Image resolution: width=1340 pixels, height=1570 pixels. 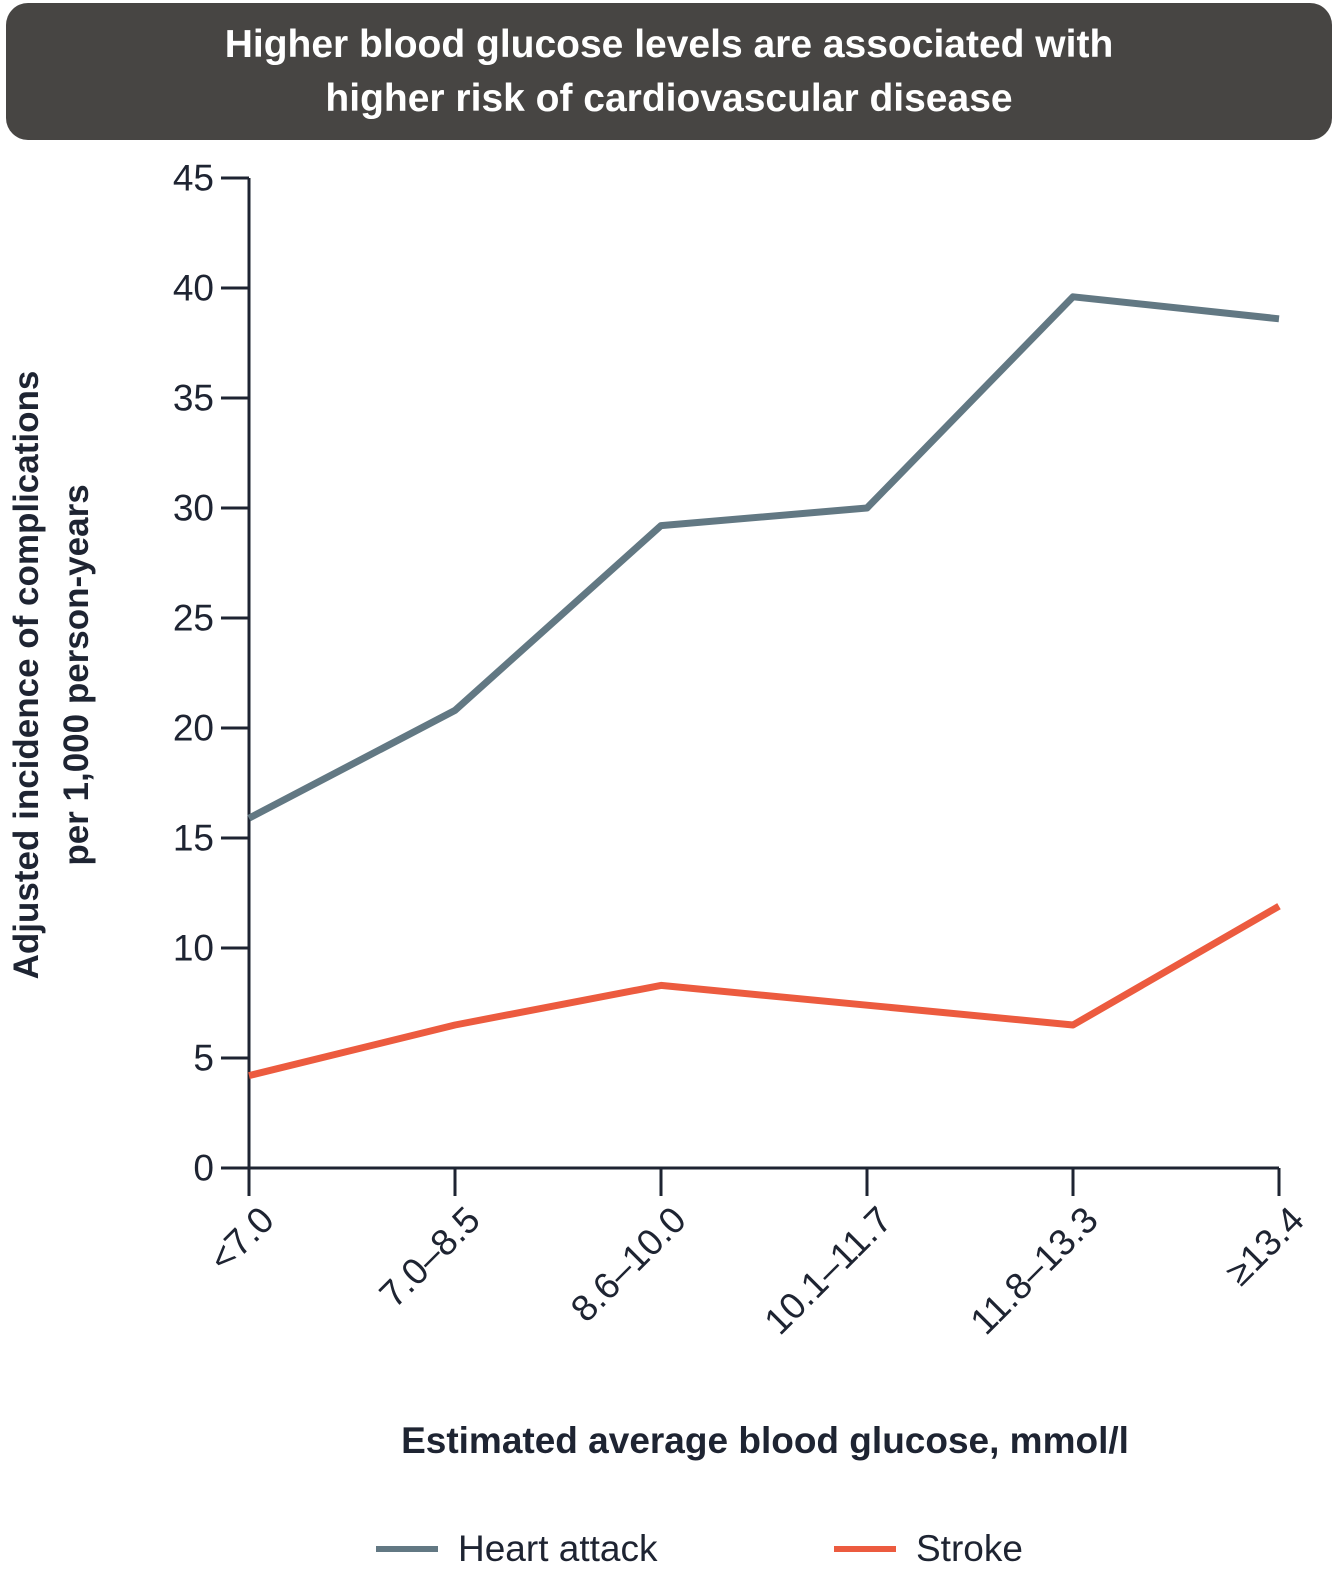 I want to click on x-axis-label: Estimated average blood glucose, mmol/l, so click(x=765, y=1440).